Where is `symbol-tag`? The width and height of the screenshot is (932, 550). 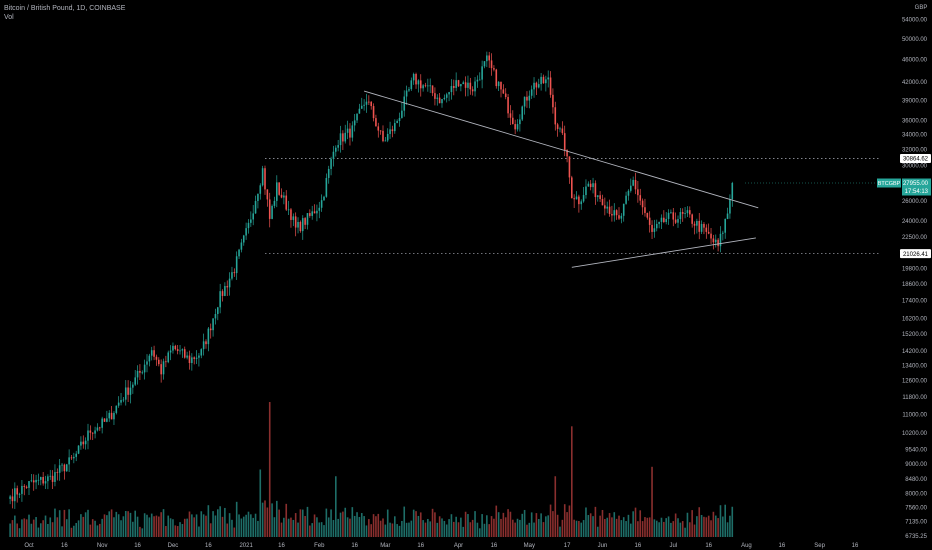 symbol-tag is located at coordinates (889, 183).